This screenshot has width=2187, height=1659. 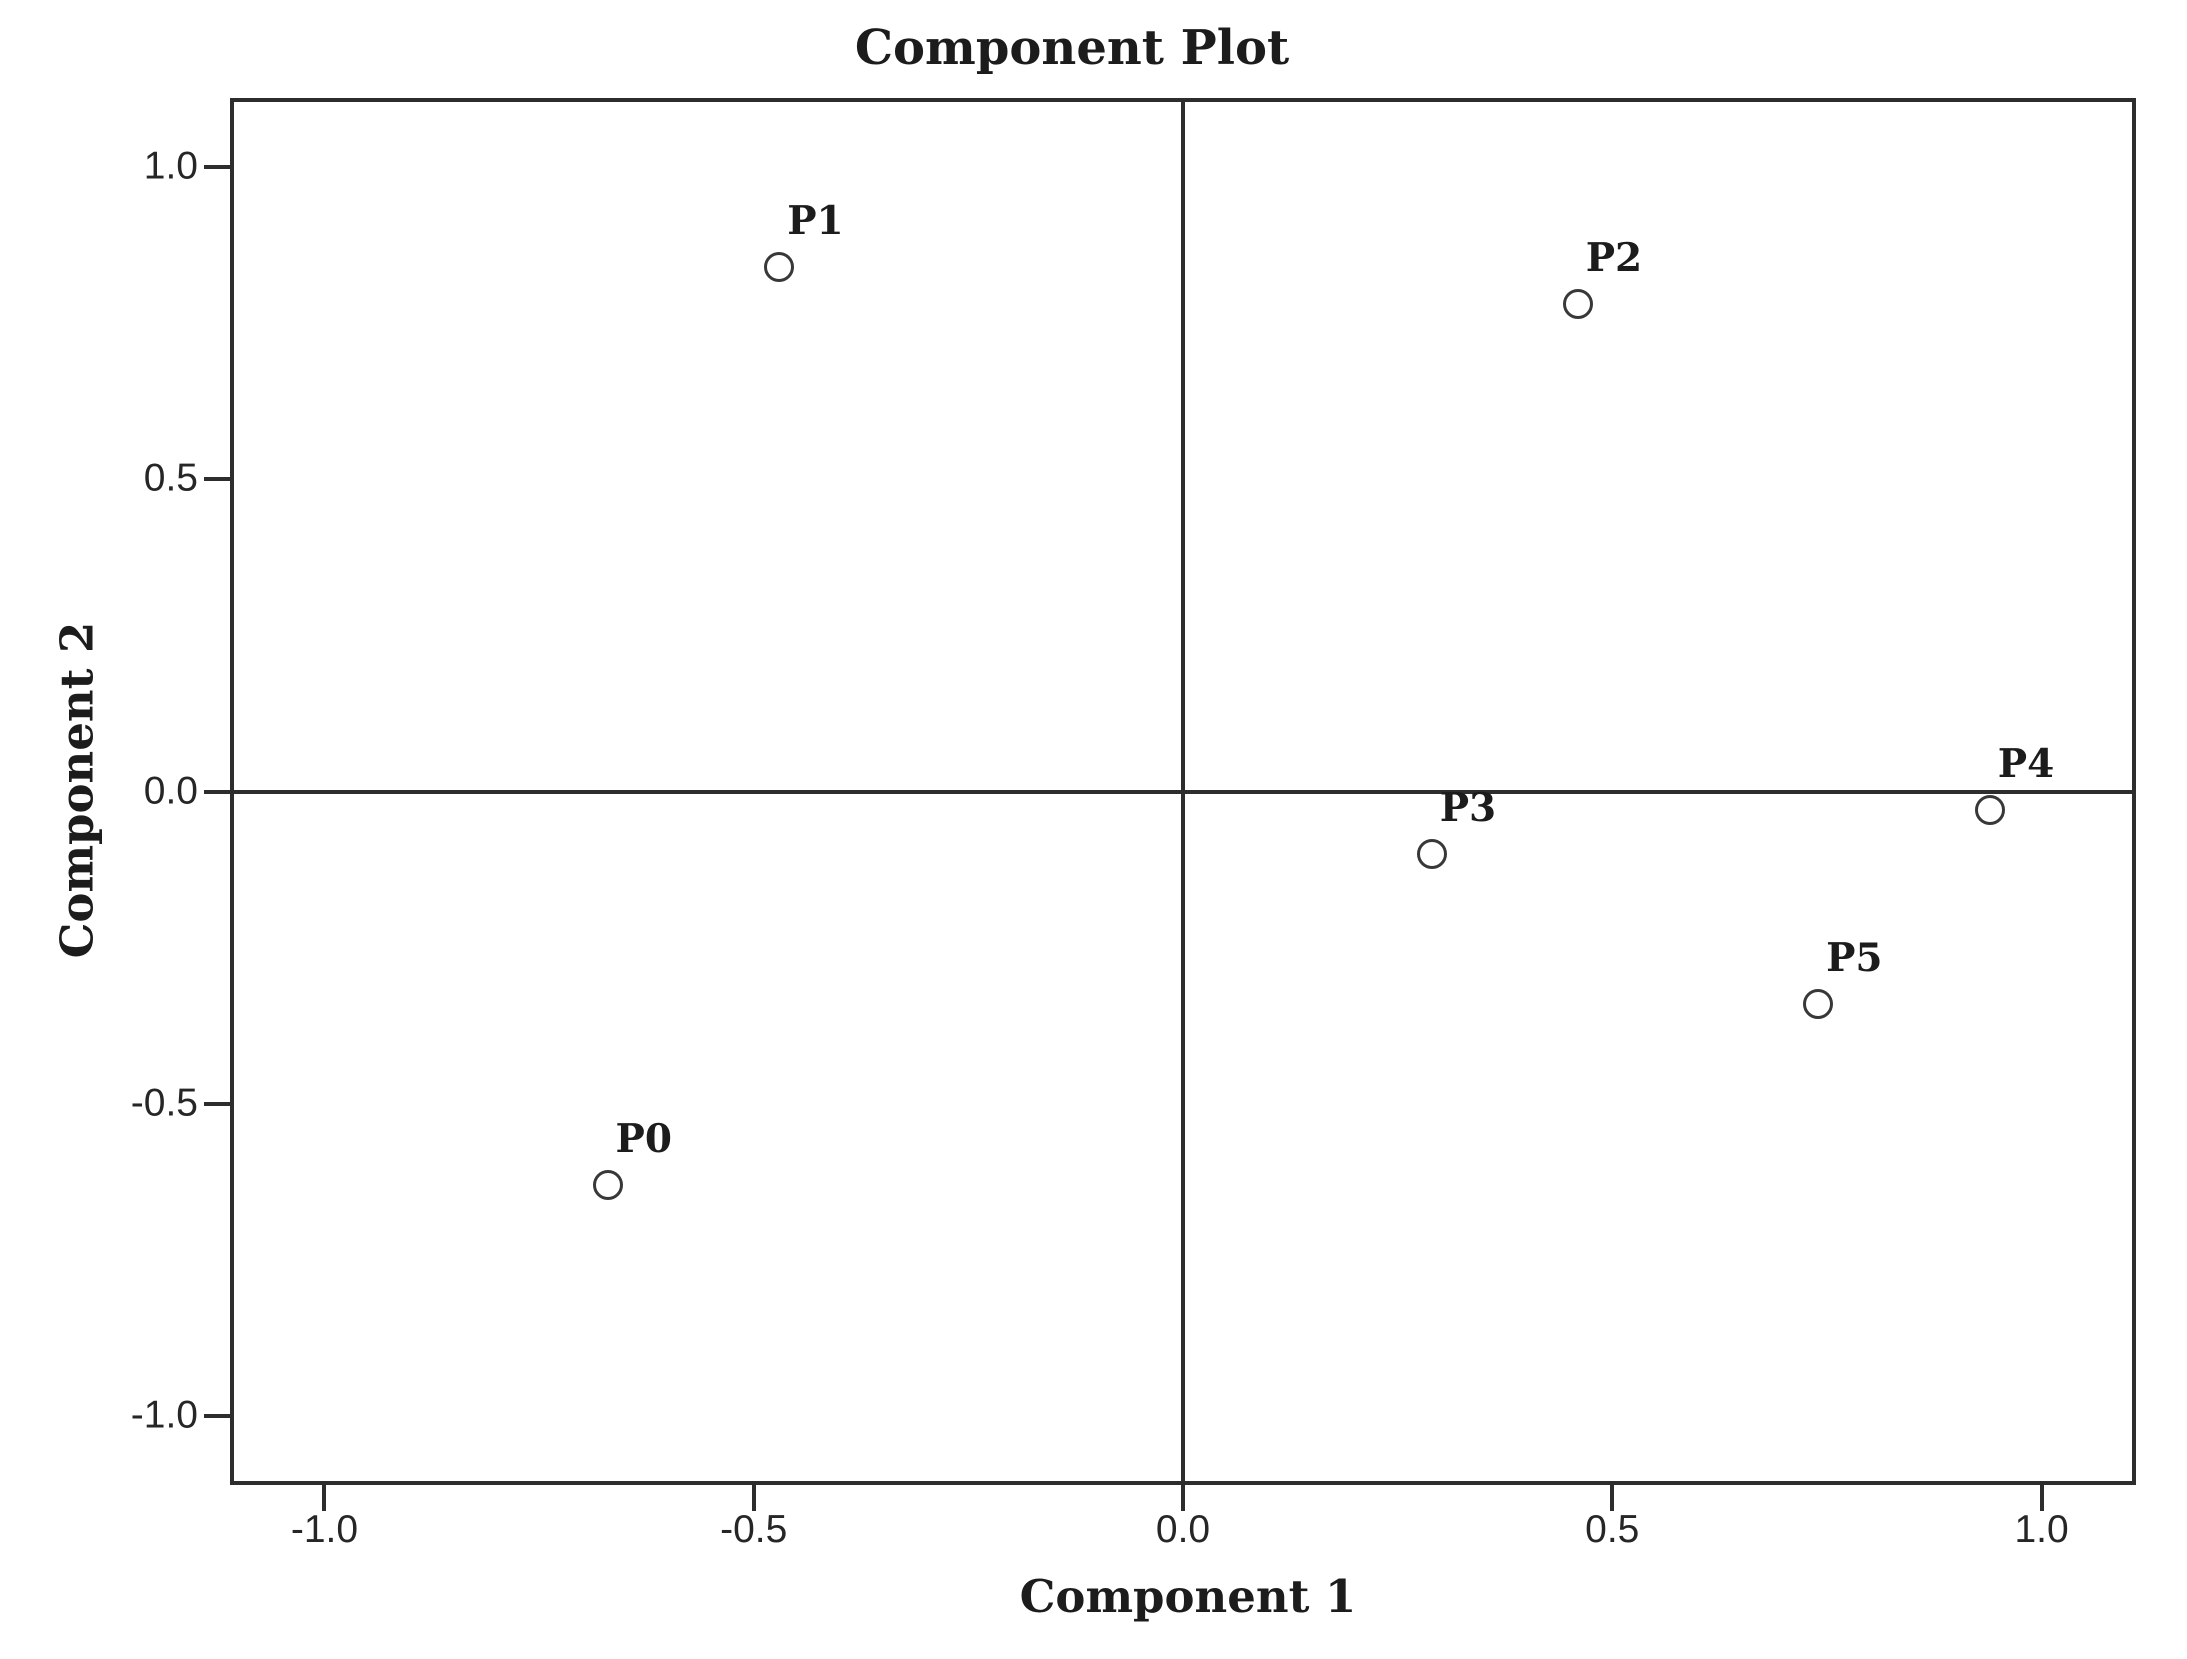 What do you see at coordinates (643, 1139) in the screenshot?
I see `point-label-p0: P0` at bounding box center [643, 1139].